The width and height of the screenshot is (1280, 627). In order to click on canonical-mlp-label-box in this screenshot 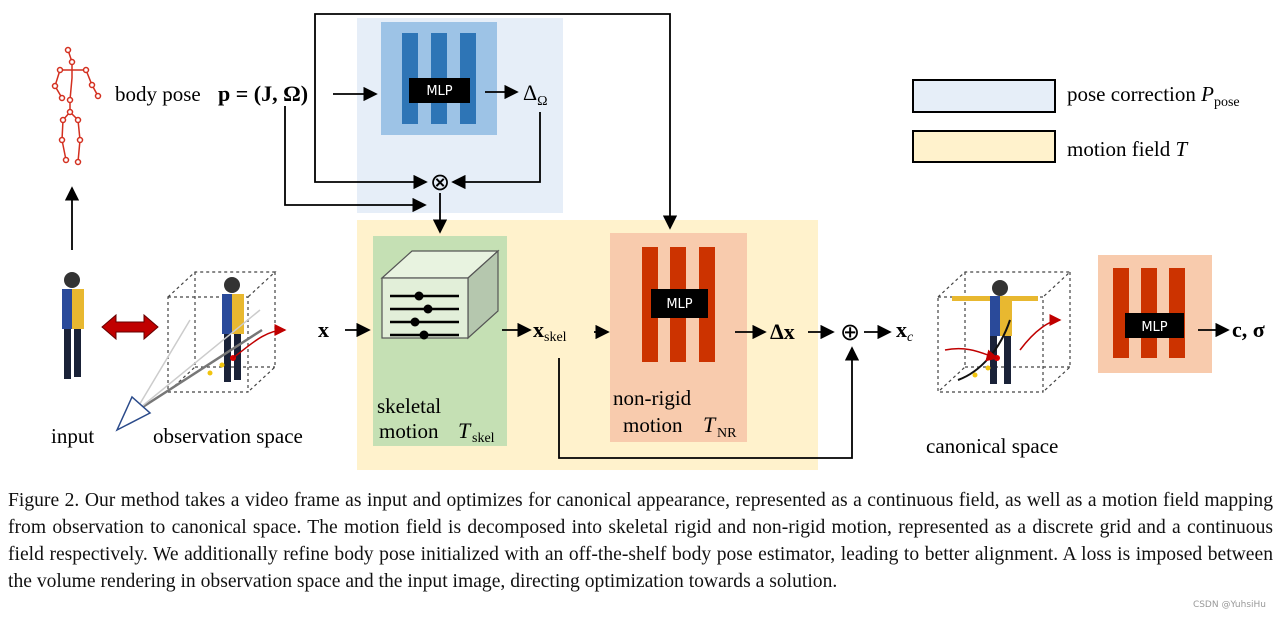, I will do `click(1154, 325)`.